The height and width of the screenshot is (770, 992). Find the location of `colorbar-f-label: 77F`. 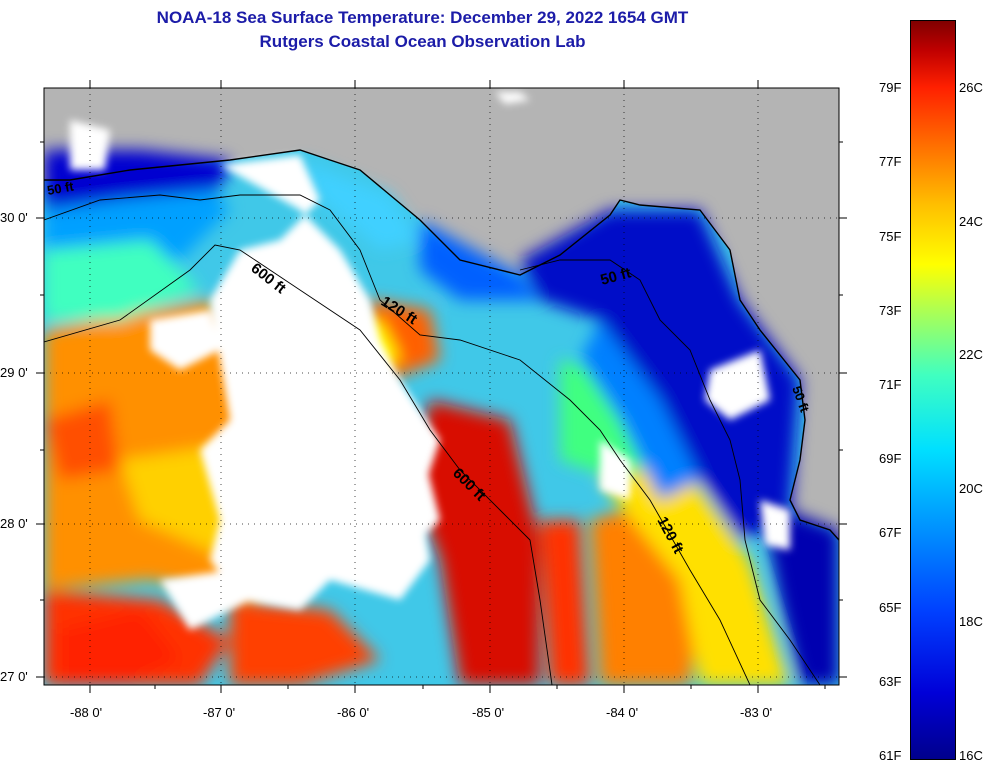

colorbar-f-label: 77F is located at coordinates (890, 161).